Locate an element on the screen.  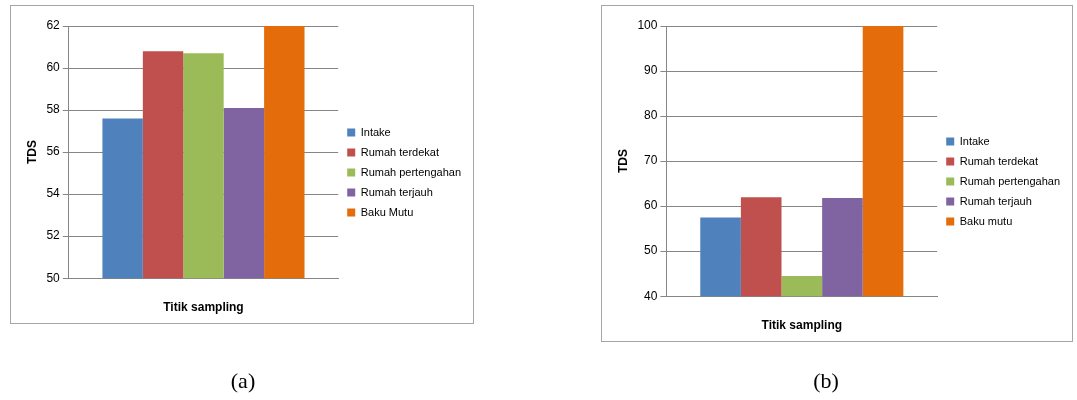
y-tick-label: 100 is located at coordinates (647, 25).